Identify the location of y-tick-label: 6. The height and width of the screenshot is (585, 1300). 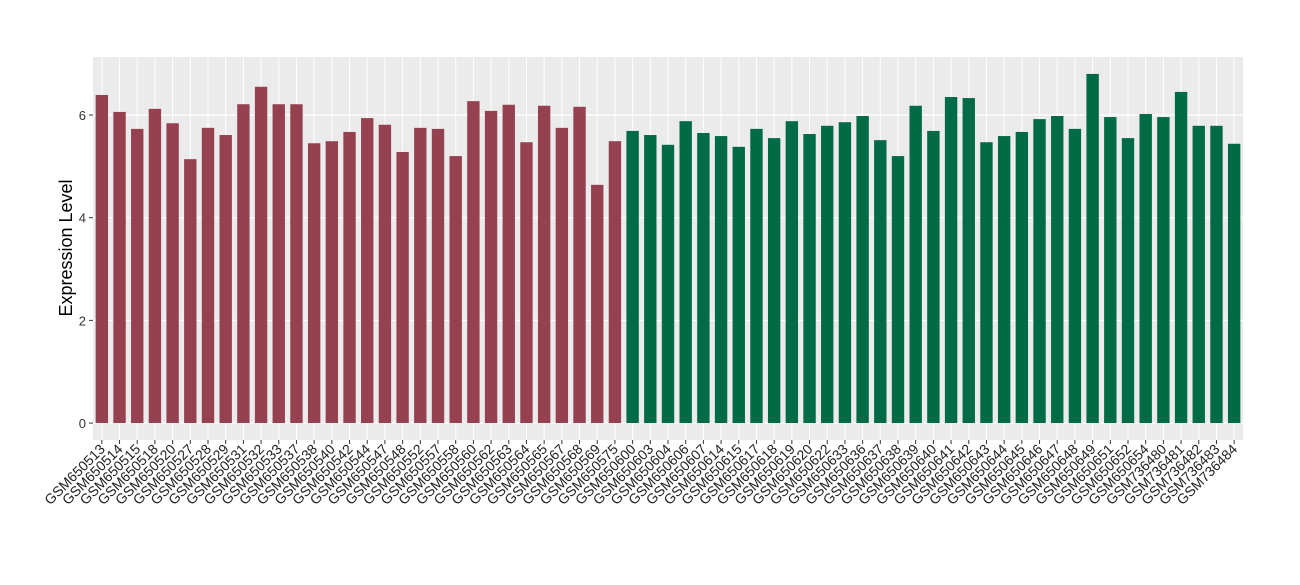
(82, 115).